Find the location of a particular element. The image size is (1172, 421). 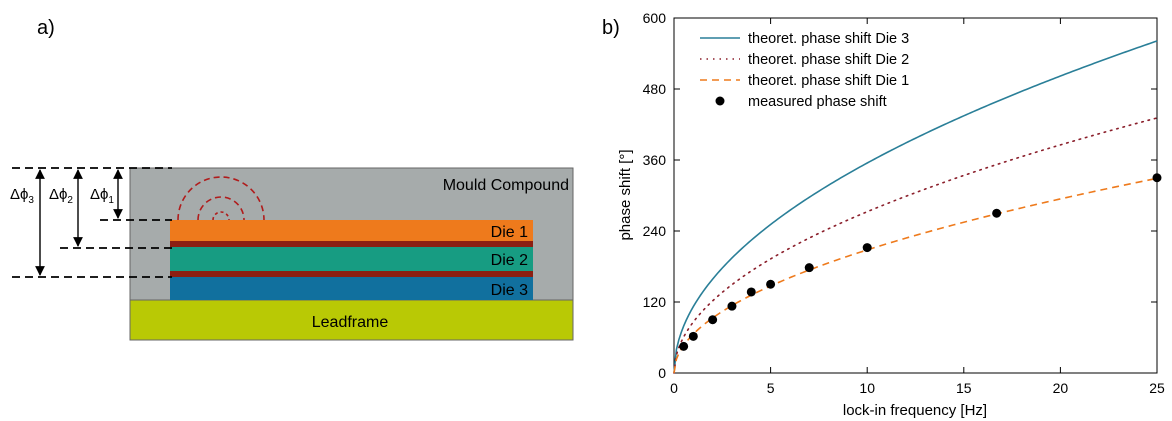

dimension-arrows is located at coordinates (79, 222).